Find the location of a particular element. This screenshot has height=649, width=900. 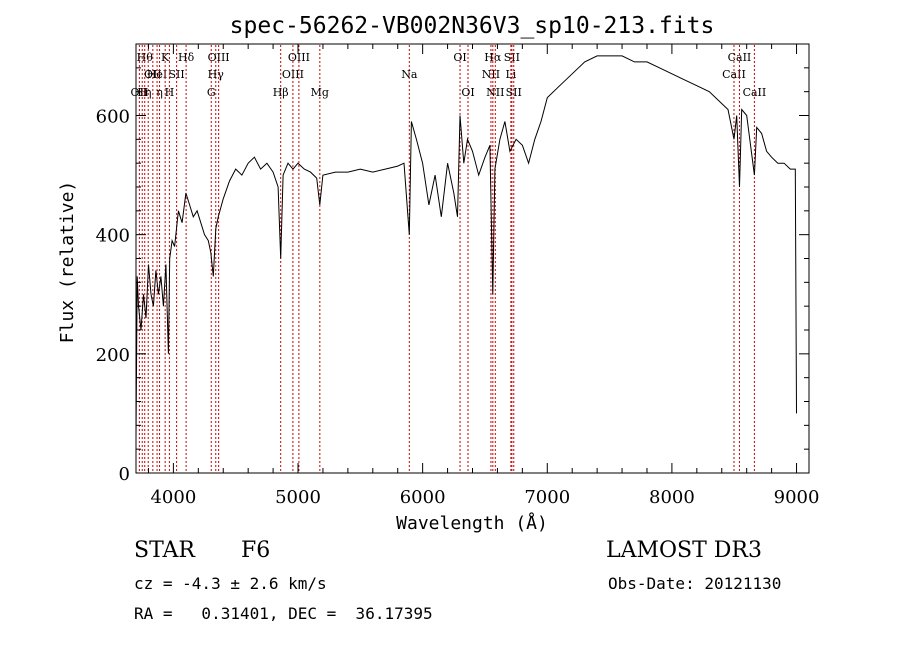

line-marker-label: Hδ is located at coordinates (186, 57).